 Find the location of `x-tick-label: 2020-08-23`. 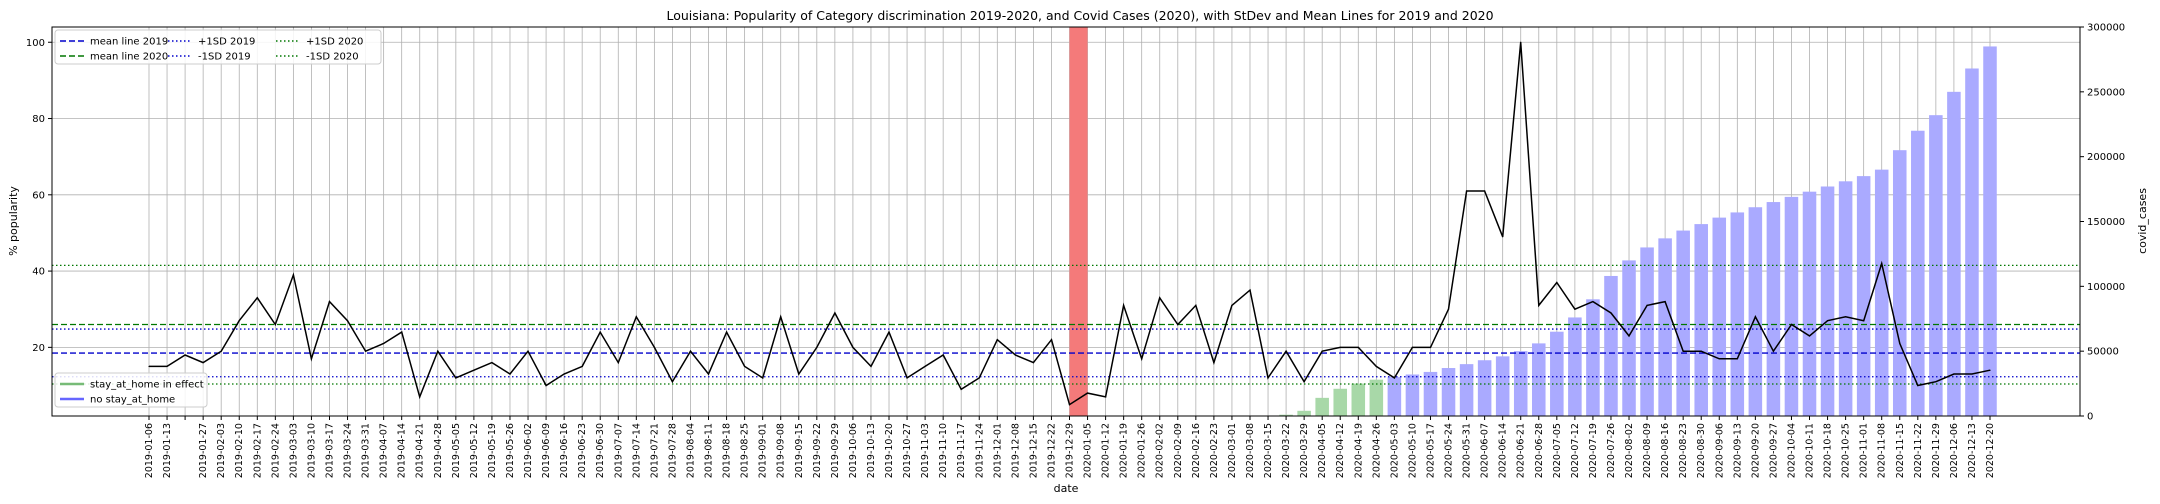

x-tick-label: 2020-08-23 is located at coordinates (1683, 450).